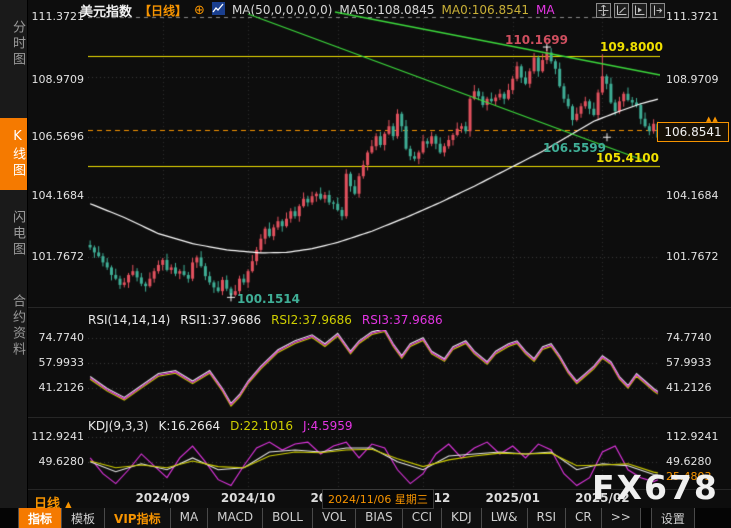  I want to click on toolbar-button-RSI: RSI, so click(546, 518).